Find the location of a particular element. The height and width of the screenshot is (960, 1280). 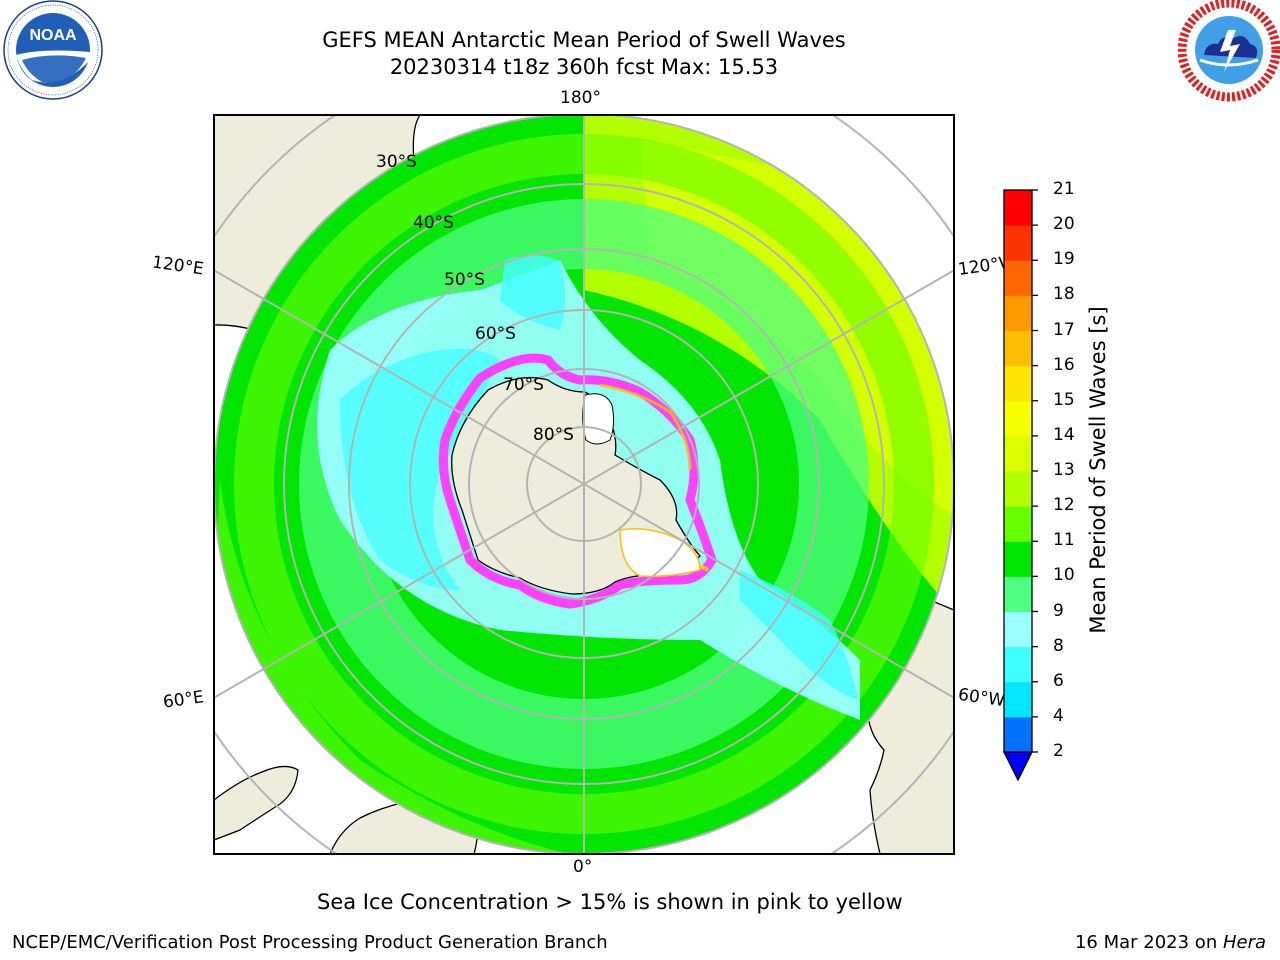

colorbar-tick-label: 10 is located at coordinates (1064, 575).